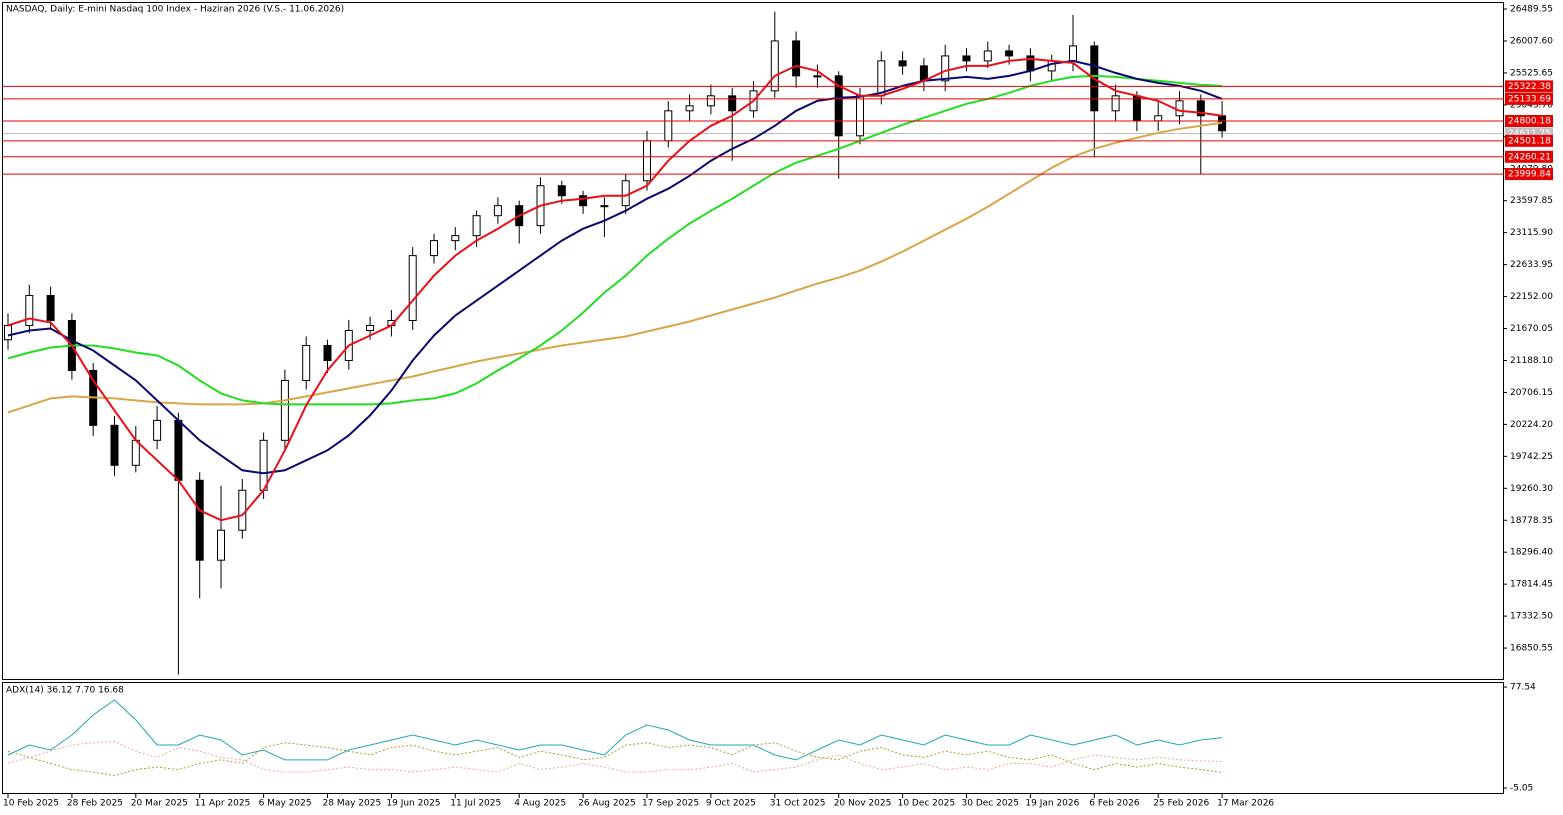 This screenshot has height=815, width=1563. What do you see at coordinates (475, 804) in the screenshot?
I see `x-tick-label: 11 Jul 2025` at bounding box center [475, 804].